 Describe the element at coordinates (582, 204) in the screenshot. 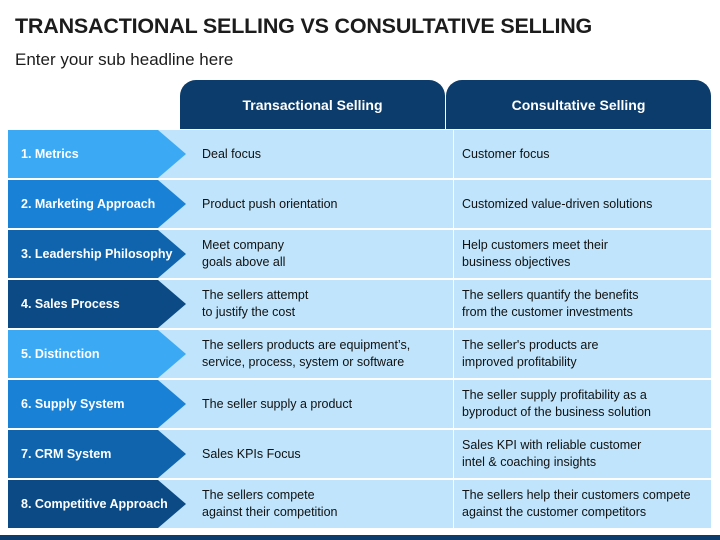

I see `consultative-cell: Customized value-driven solutions` at that location.